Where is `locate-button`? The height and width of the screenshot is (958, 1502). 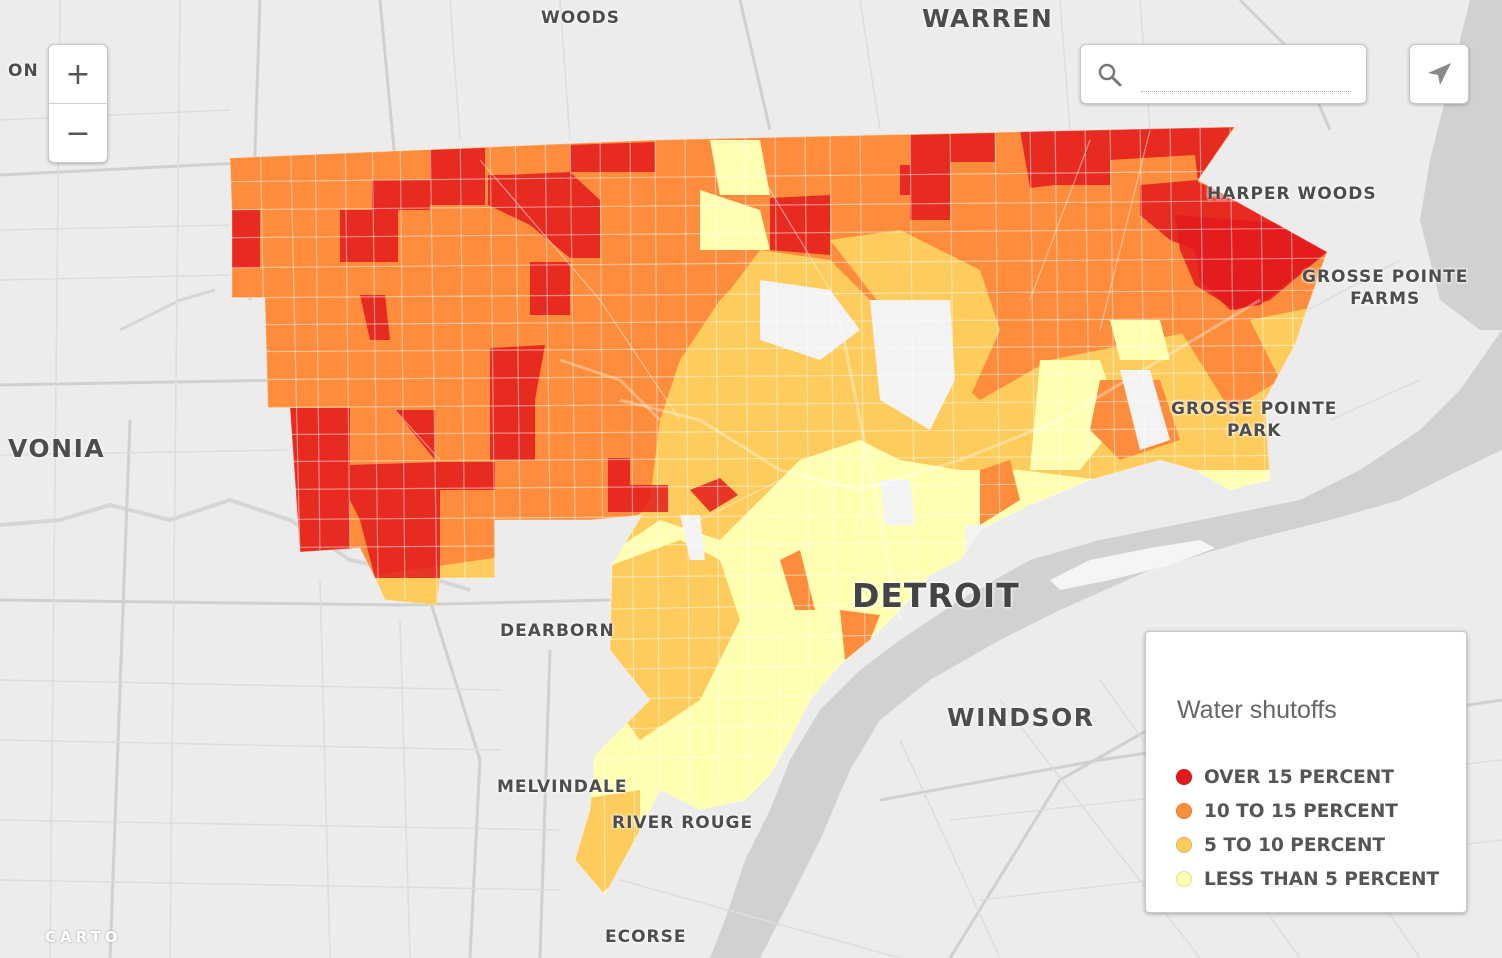 locate-button is located at coordinates (1439, 74).